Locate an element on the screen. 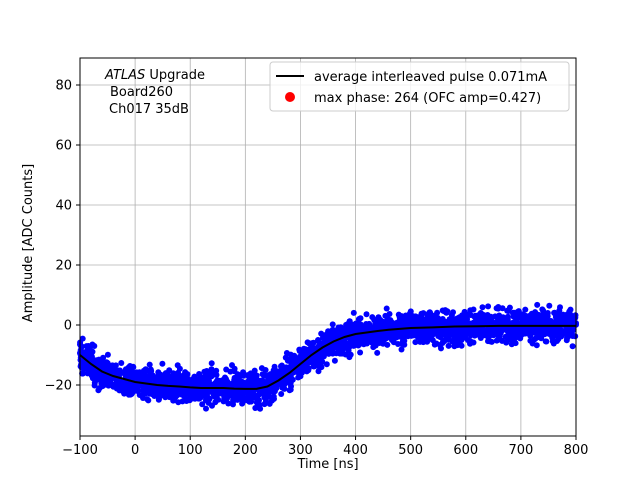 This screenshot has width=640, height=480. x-axis-label: Time [ns] is located at coordinates (327, 464).